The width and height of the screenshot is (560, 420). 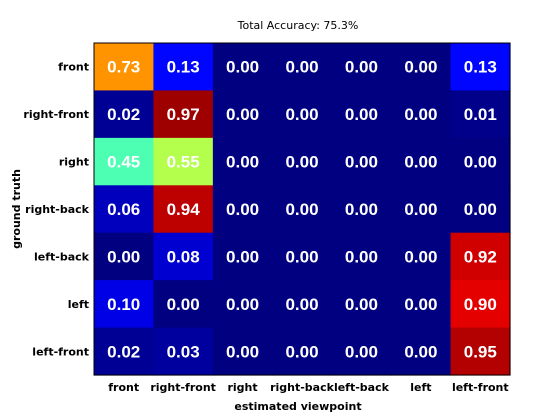 I want to click on x-tick-label: right-back, so click(x=302, y=387).